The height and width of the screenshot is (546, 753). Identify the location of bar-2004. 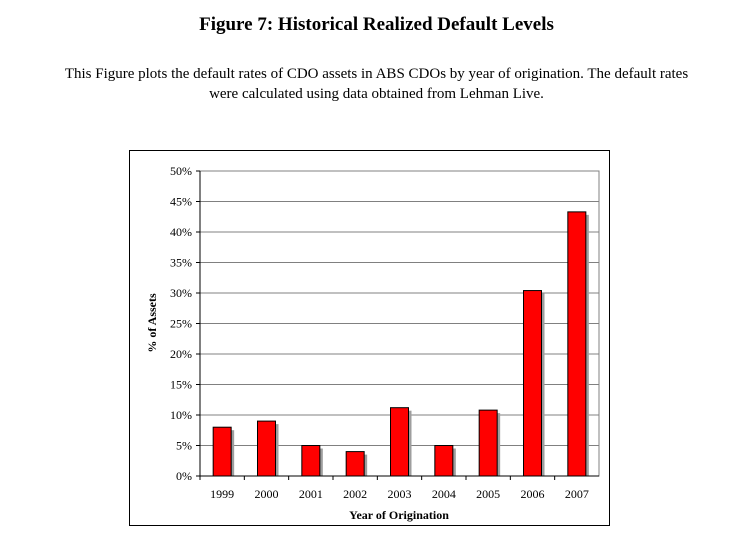
(444, 461).